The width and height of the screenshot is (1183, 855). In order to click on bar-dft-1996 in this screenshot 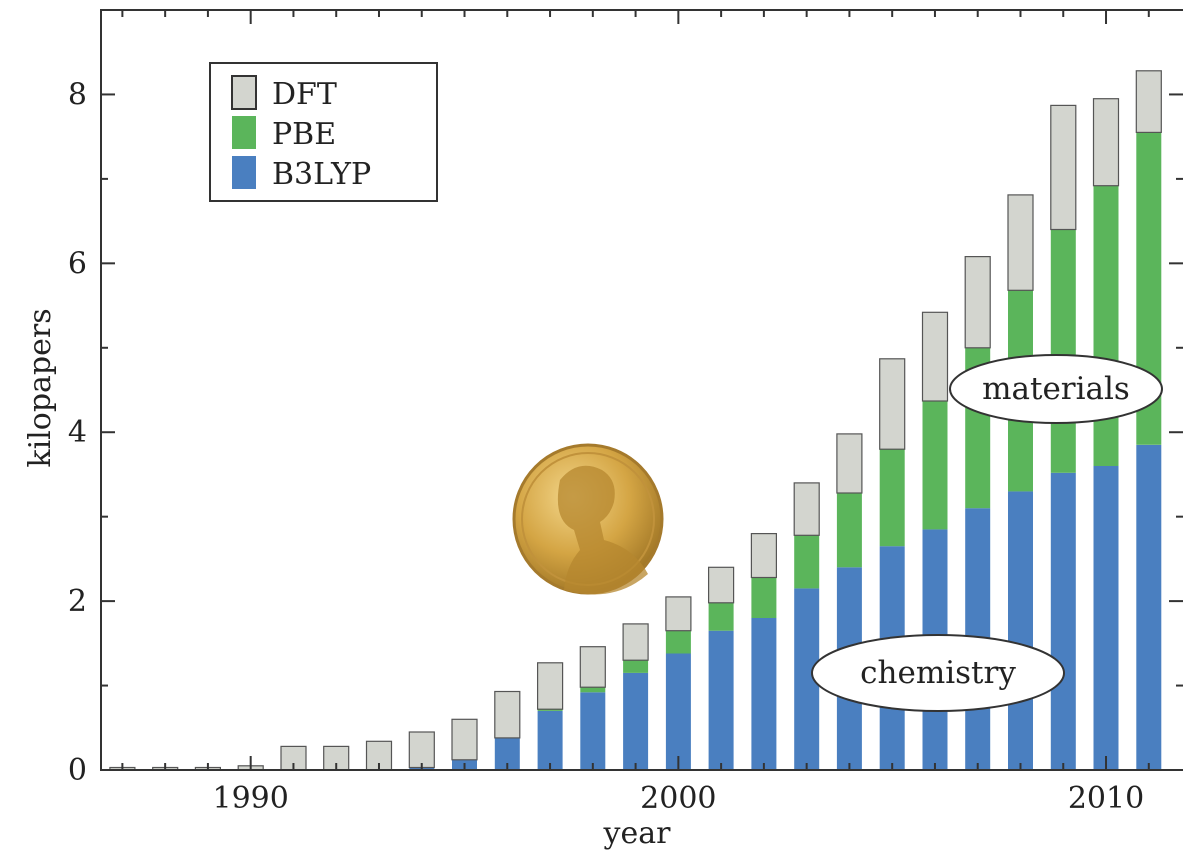, I will do `click(507, 714)`.